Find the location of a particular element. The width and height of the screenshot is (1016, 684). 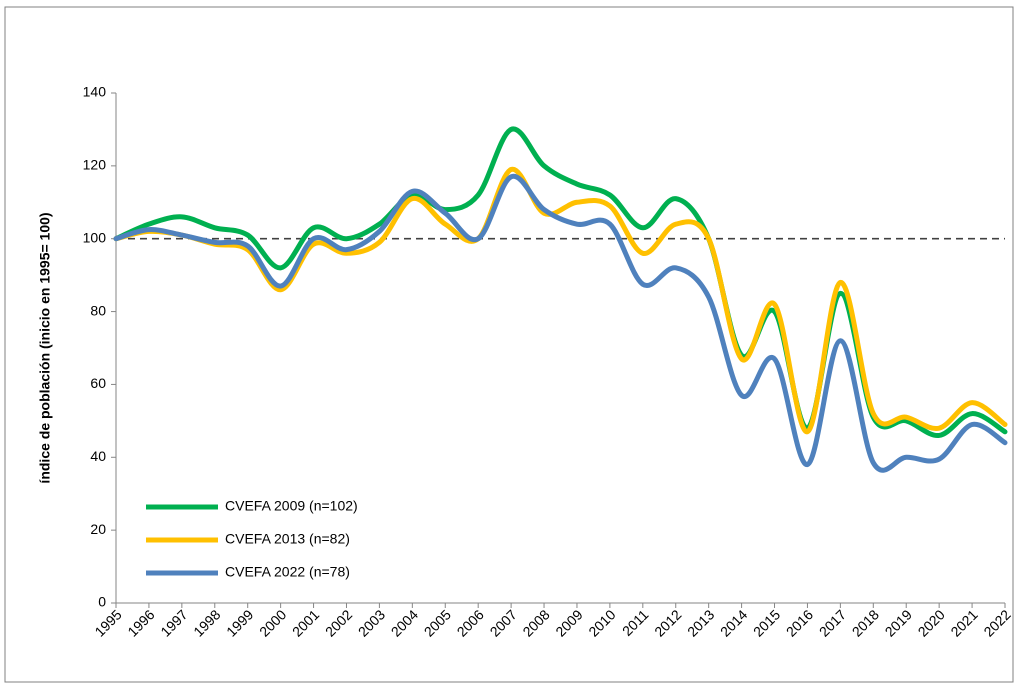

y-tick-label: 60 is located at coordinates (98, 383).